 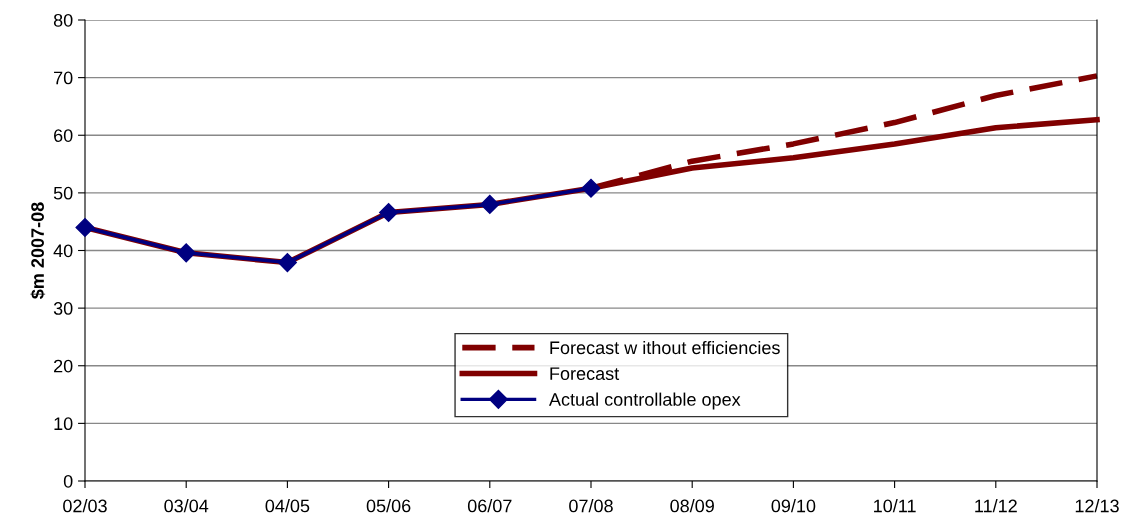 I want to click on y-tick-label: 50, so click(x=63, y=193).